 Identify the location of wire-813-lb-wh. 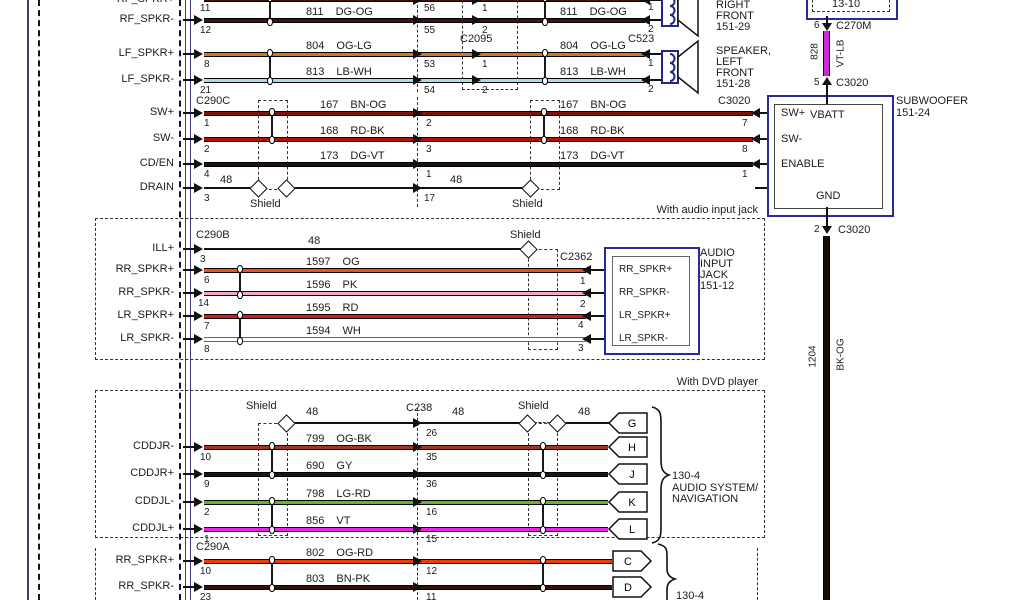
(424, 80).